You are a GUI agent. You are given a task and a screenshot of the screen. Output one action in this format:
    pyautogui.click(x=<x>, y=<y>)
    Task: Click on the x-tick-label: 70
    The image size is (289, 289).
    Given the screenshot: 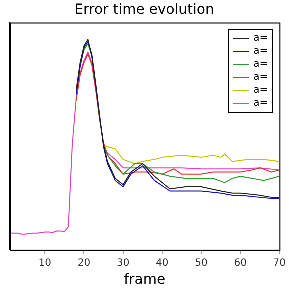 What is the action you would take?
    pyautogui.click(x=279, y=263)
    